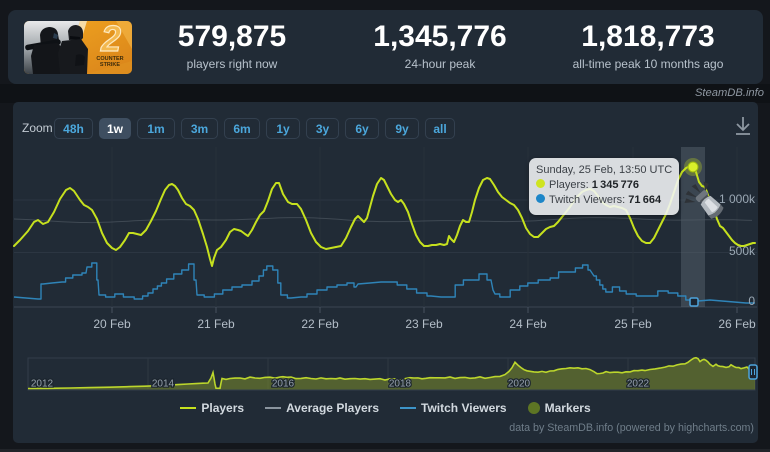  Describe the element at coordinates (633, 324) in the screenshot. I see `svg-text: 25 Feb` at that location.